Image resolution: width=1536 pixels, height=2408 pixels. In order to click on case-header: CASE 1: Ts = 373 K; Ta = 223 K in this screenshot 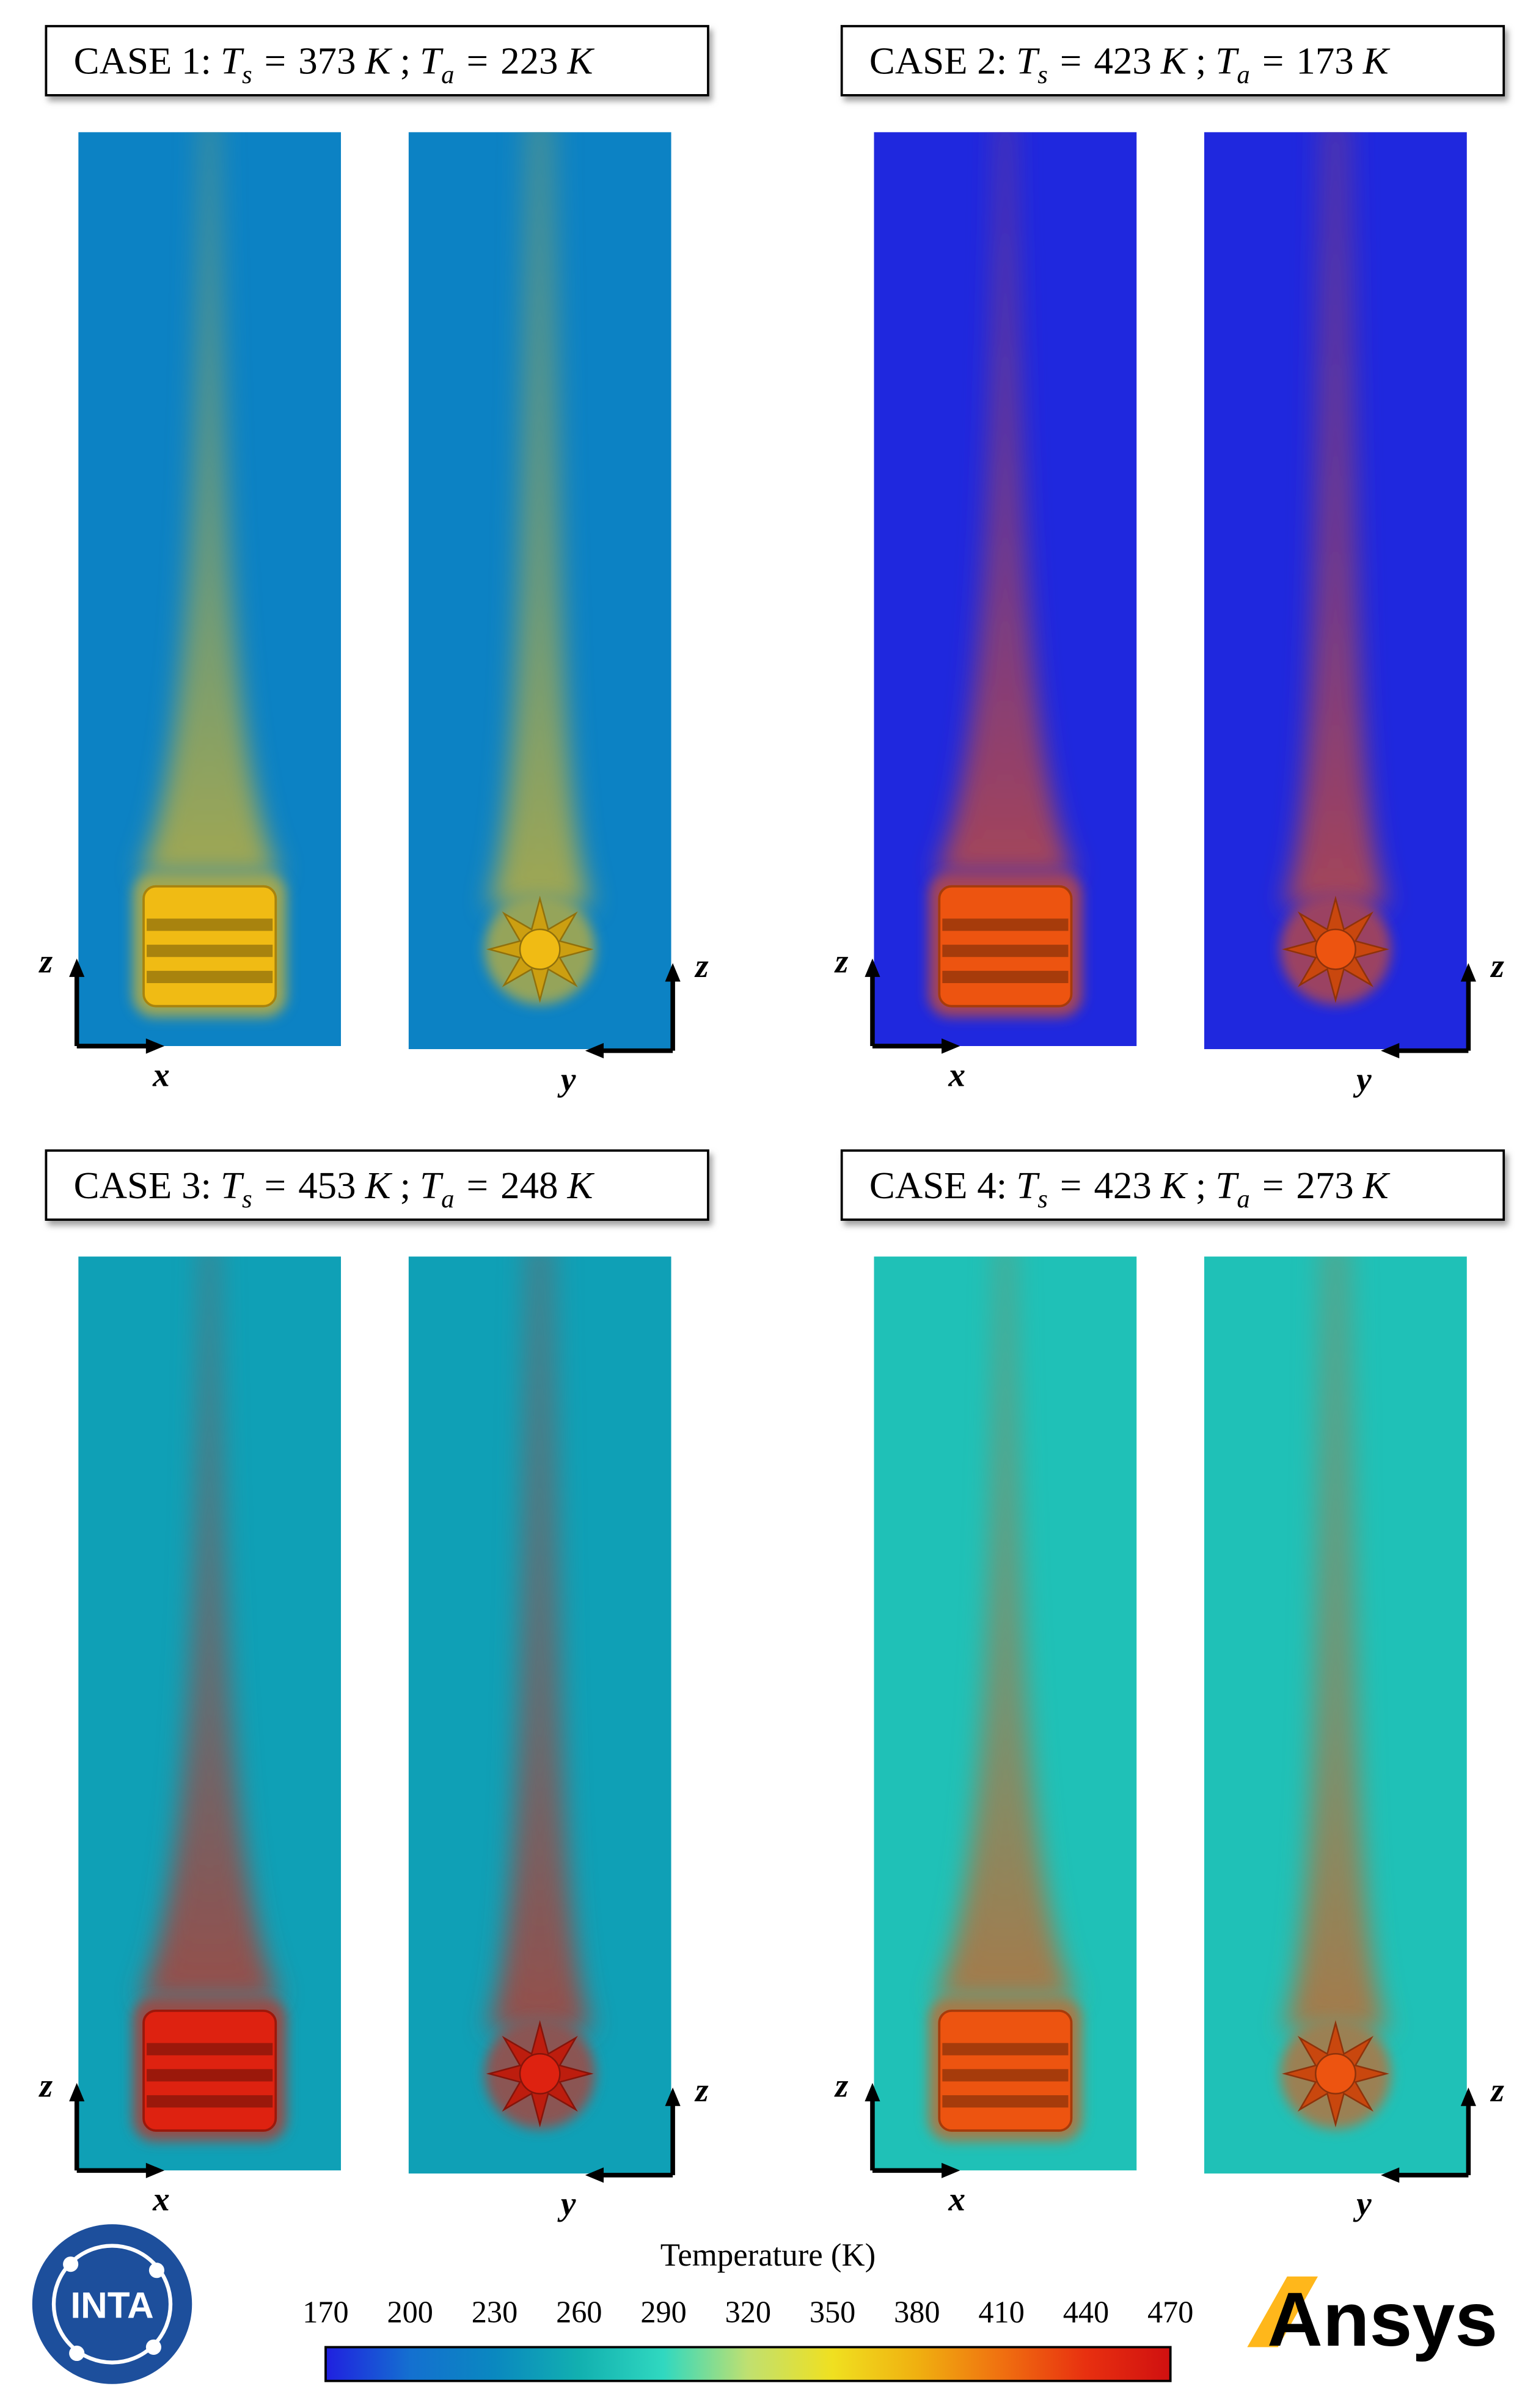, I will do `click(334, 64)`.